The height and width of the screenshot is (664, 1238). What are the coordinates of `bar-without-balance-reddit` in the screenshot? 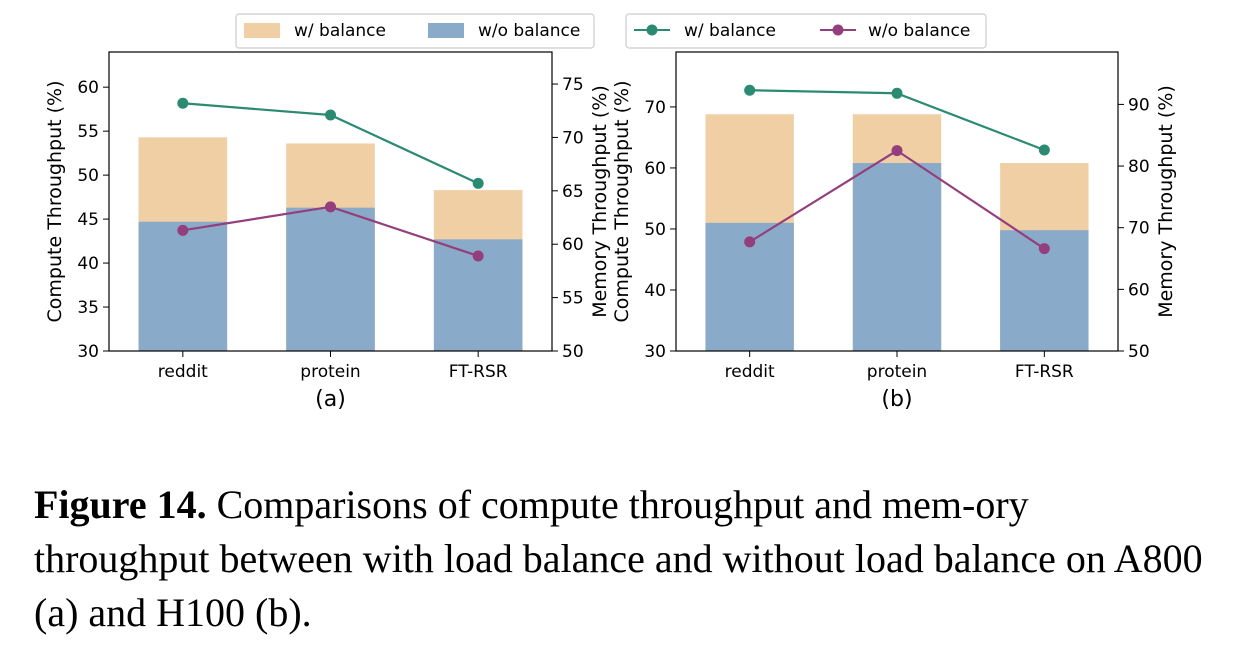 It's located at (183, 286).